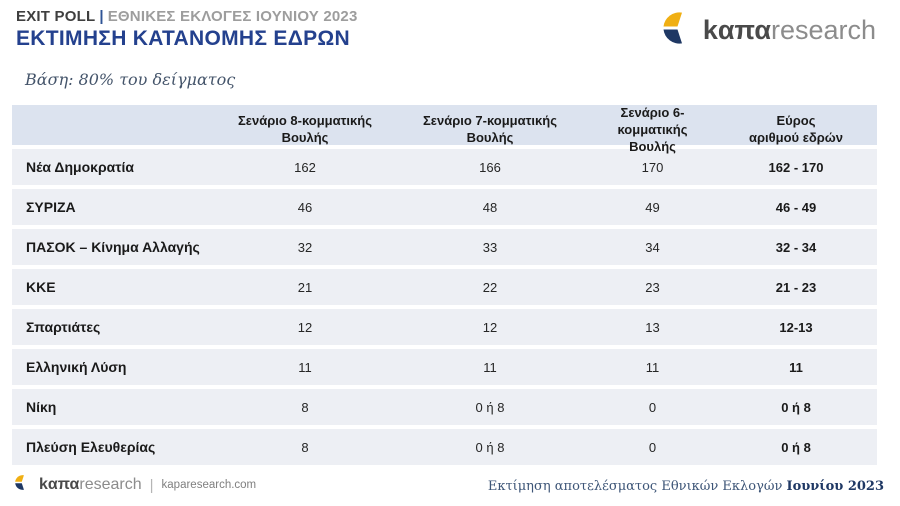 This screenshot has height=506, width=900. What do you see at coordinates (490, 327) in the screenshot?
I see `seats-7party: 12` at bounding box center [490, 327].